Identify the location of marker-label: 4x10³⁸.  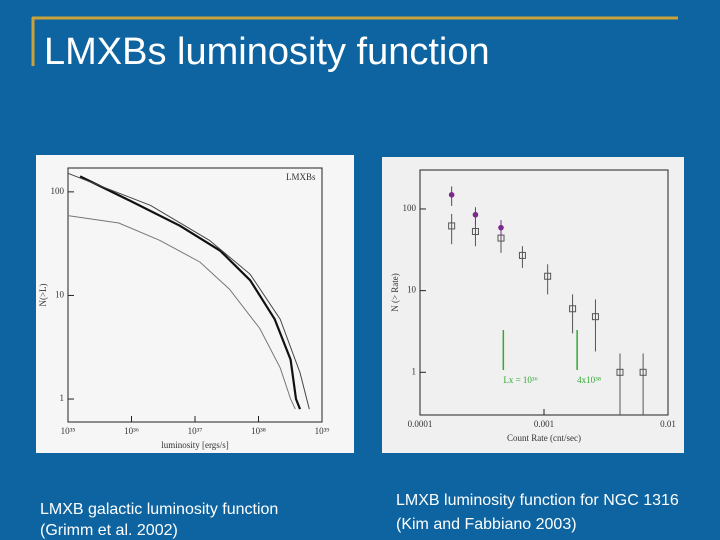
(589, 380).